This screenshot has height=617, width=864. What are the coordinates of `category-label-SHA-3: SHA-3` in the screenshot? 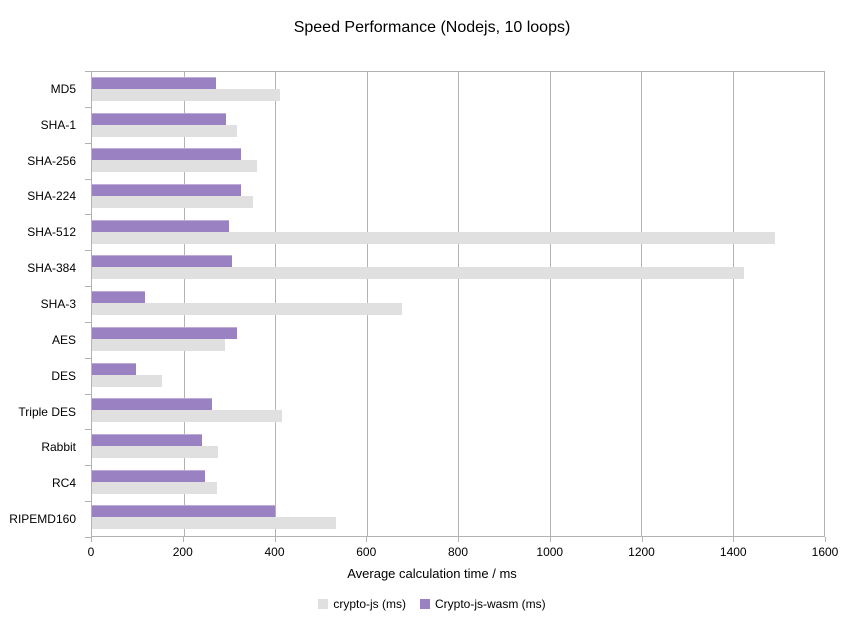 It's located at (58, 303).